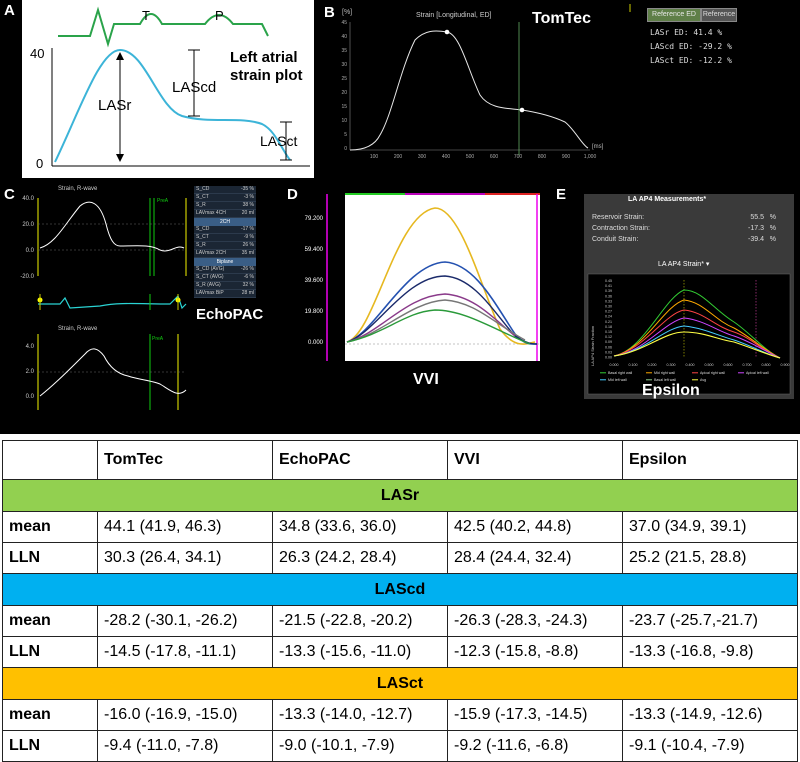  Describe the element at coordinates (608, 317) in the screenshot. I see `y-tick-label: 0.24` at that location.